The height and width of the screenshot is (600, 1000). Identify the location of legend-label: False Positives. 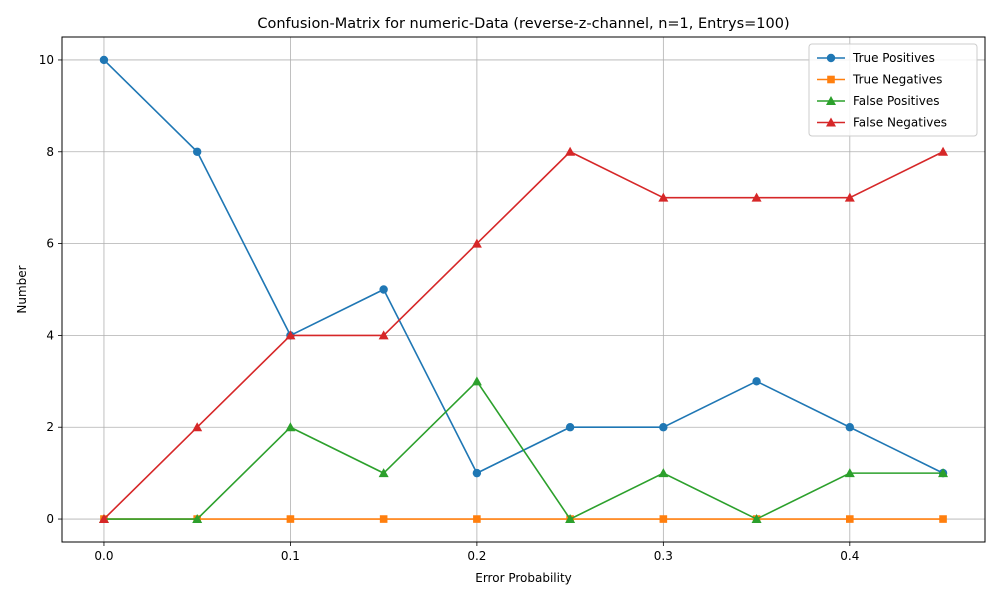
(896, 101).